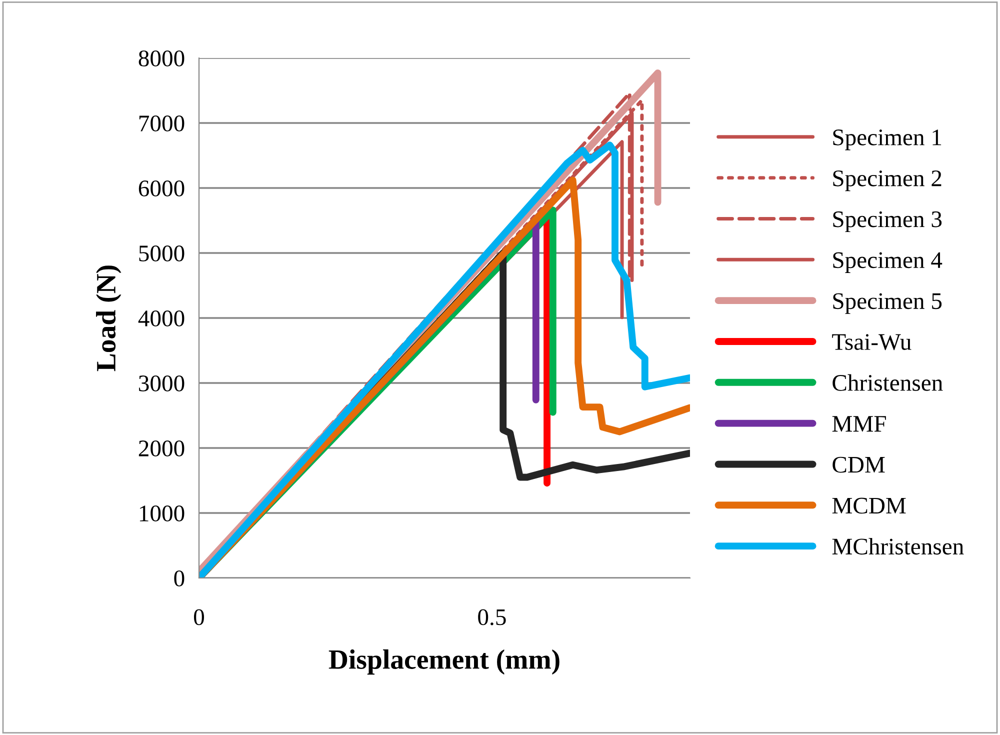 This screenshot has width=1000, height=735. What do you see at coordinates (869, 506) in the screenshot?
I see `legend-label: MCDM` at bounding box center [869, 506].